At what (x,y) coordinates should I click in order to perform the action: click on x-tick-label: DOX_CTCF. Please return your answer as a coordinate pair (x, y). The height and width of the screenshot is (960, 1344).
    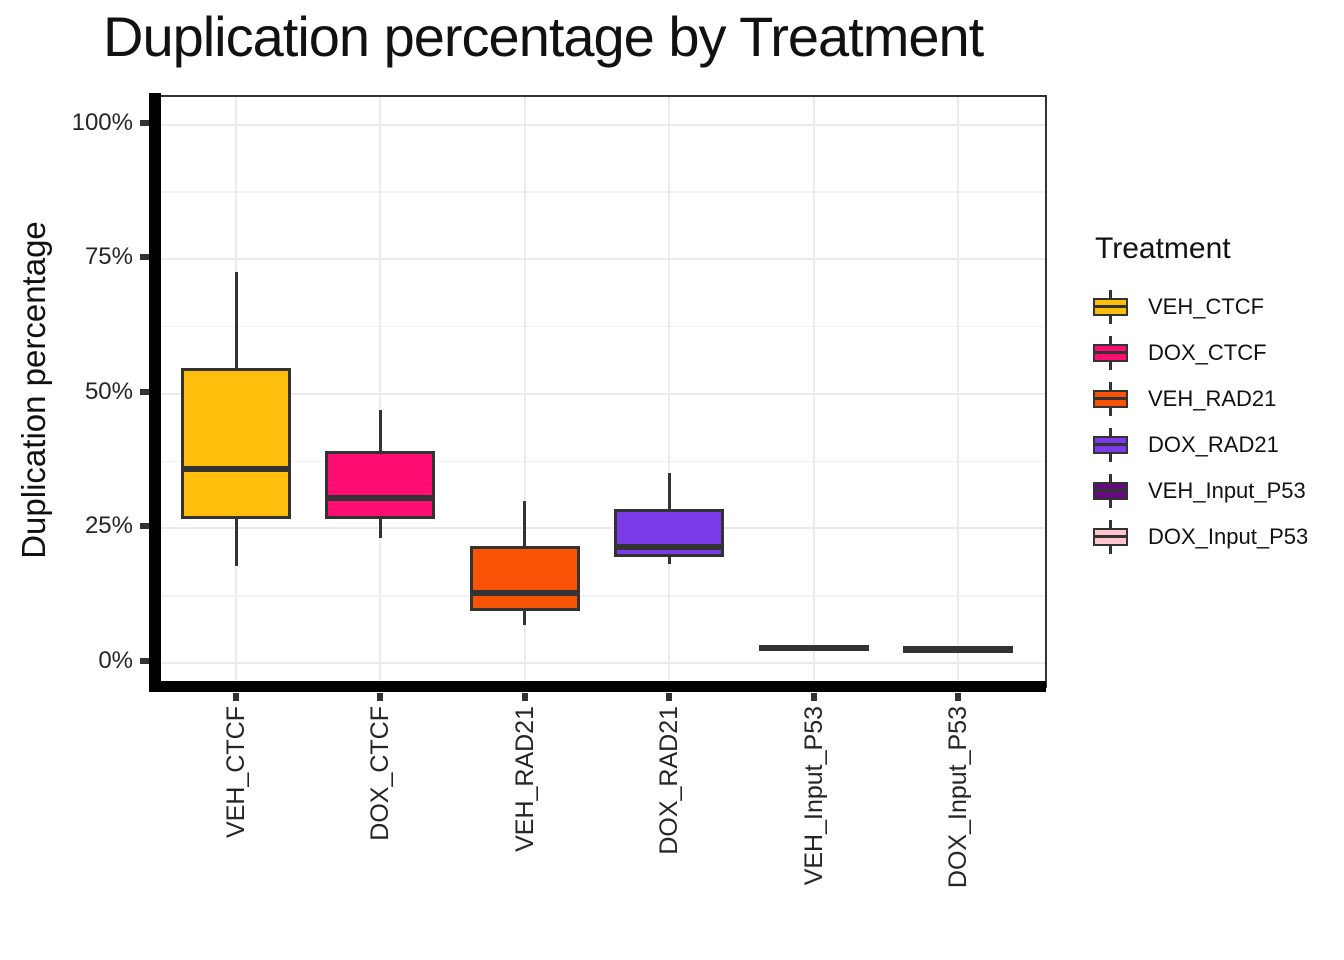
    Looking at the image, I should click on (380, 773).